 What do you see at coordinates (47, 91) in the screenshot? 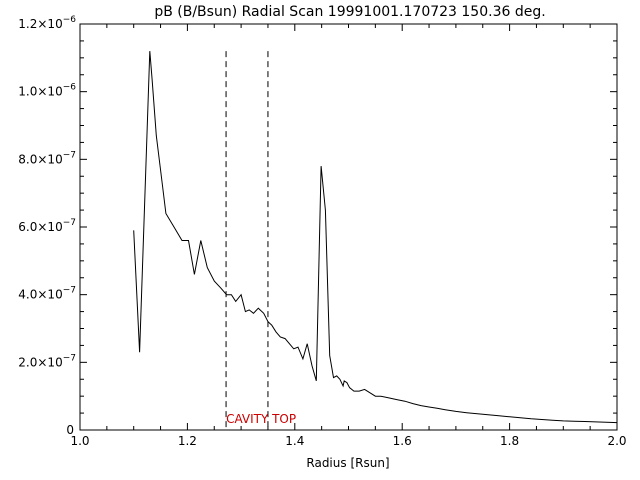
I see `y-tick-label: 1.0×10⁻⁶` at bounding box center [47, 91].